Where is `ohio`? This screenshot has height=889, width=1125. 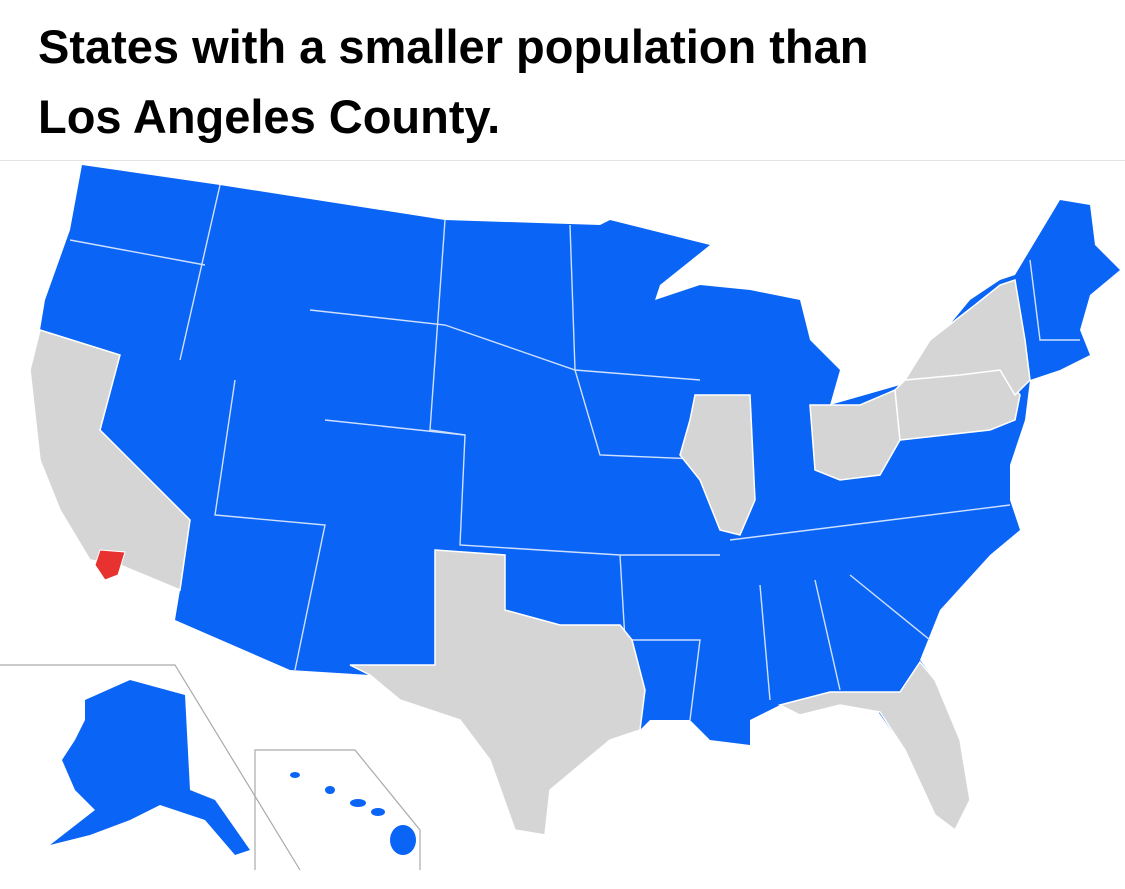
ohio is located at coordinates (855, 434).